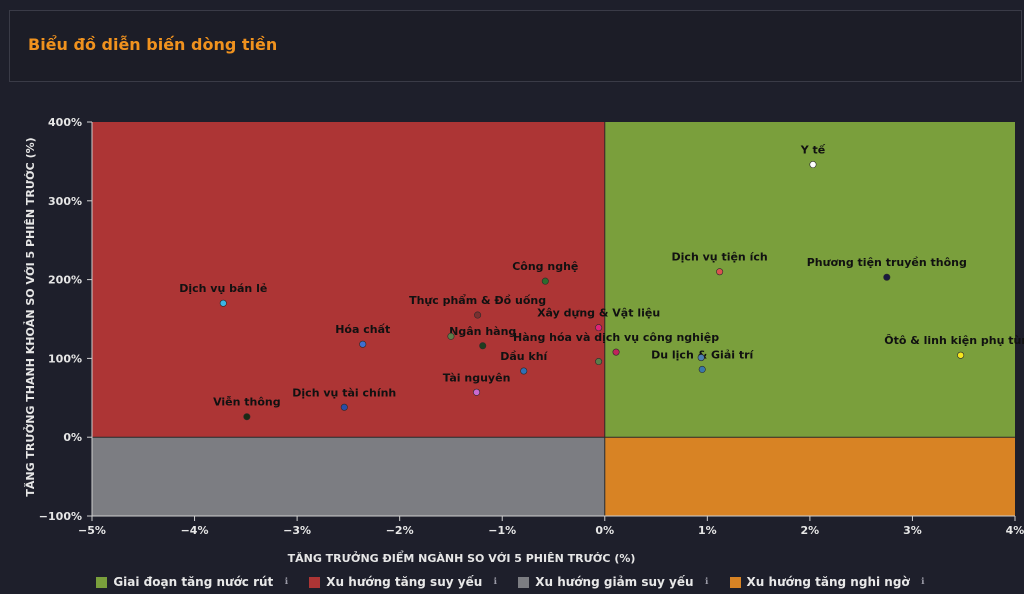 The width and height of the screenshot is (1024, 594). Describe the element at coordinates (482, 331) in the screenshot. I see `data-point-label: Ngân hàng` at that location.